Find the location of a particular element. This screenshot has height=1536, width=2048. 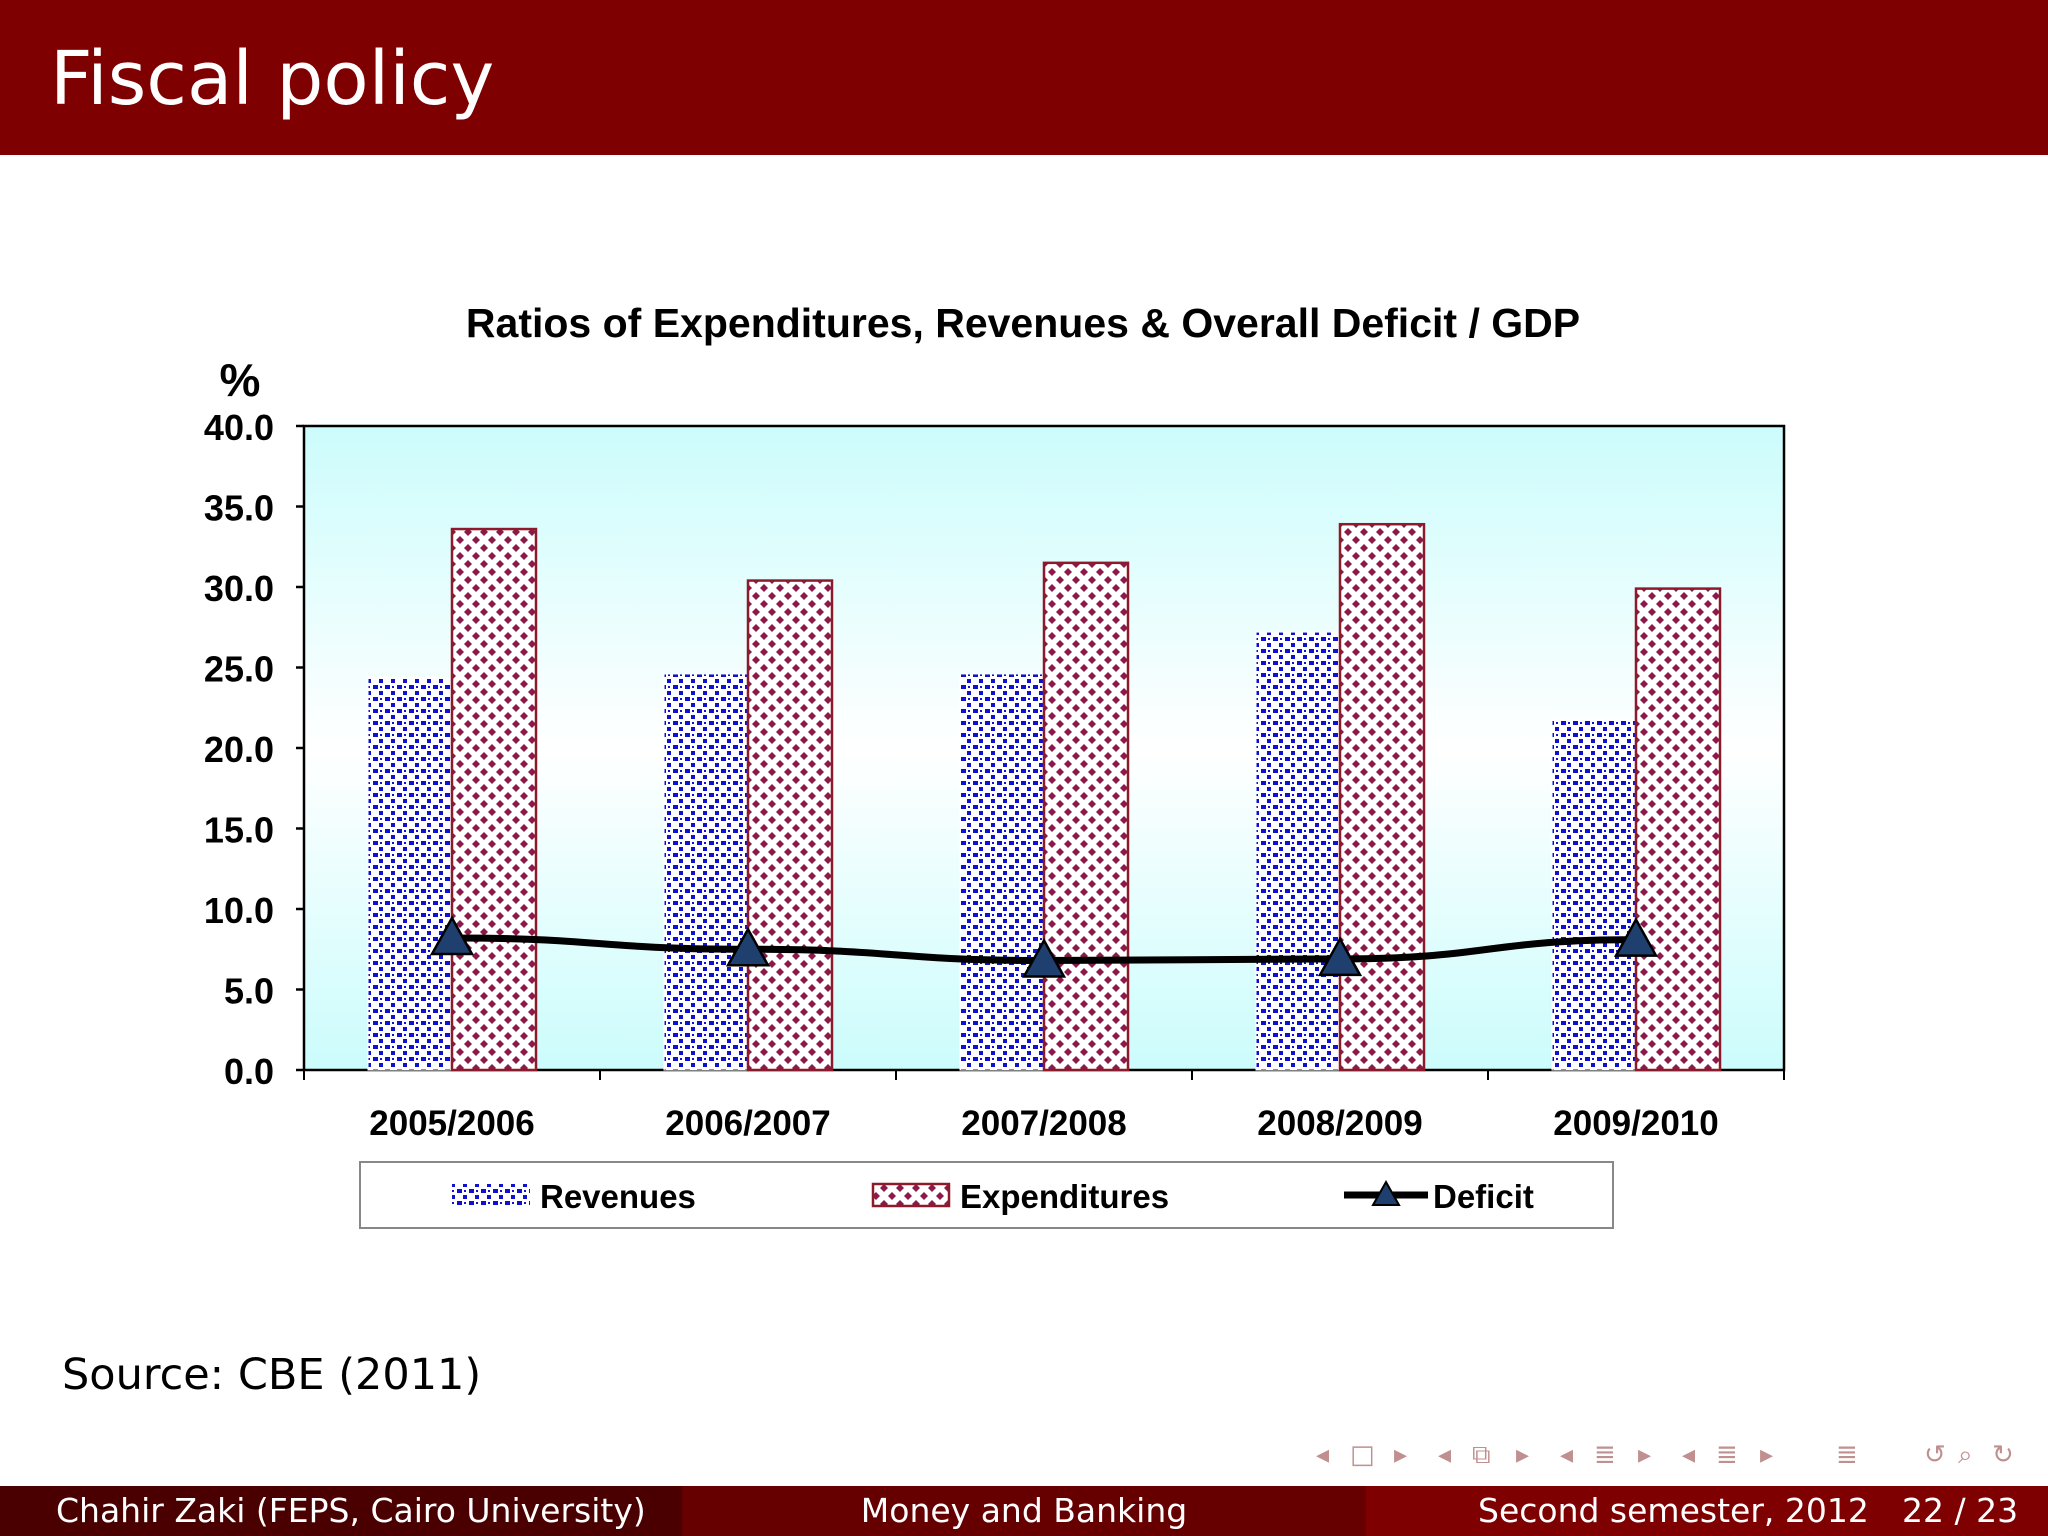

y-tick-label: 20.0 is located at coordinates (239, 749).